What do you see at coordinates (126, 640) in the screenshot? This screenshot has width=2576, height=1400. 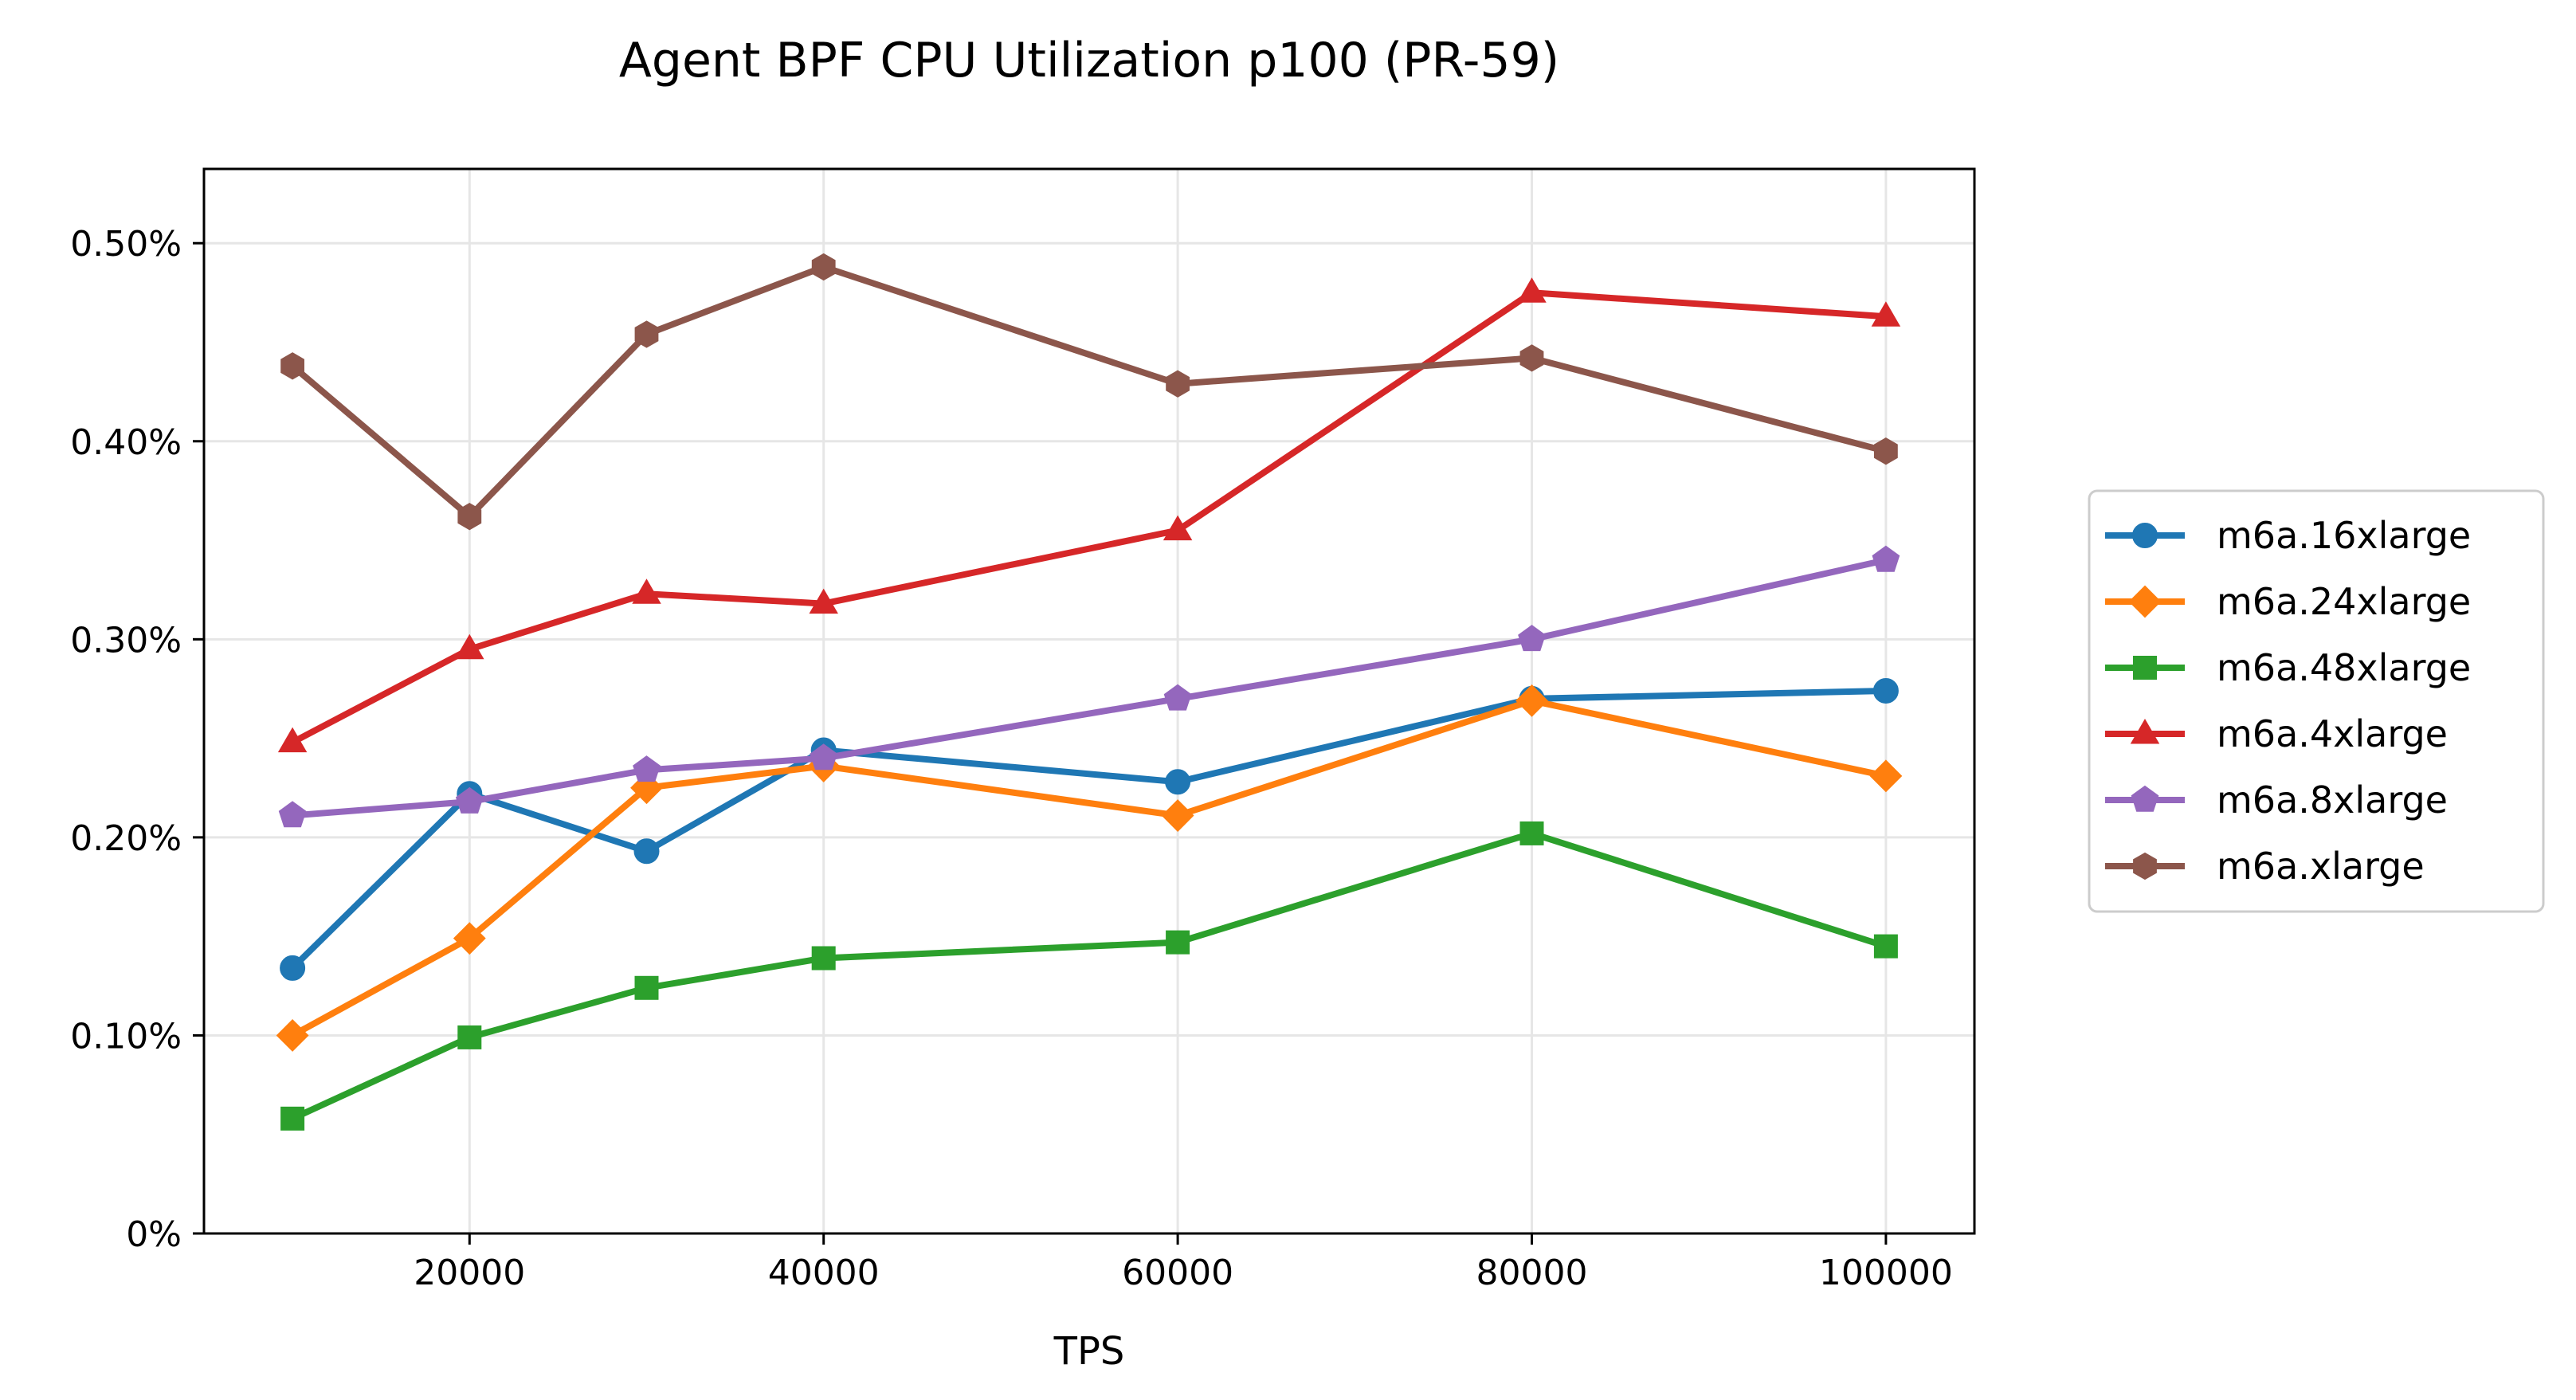 I see `y-tick-label: 0.30%` at bounding box center [126, 640].